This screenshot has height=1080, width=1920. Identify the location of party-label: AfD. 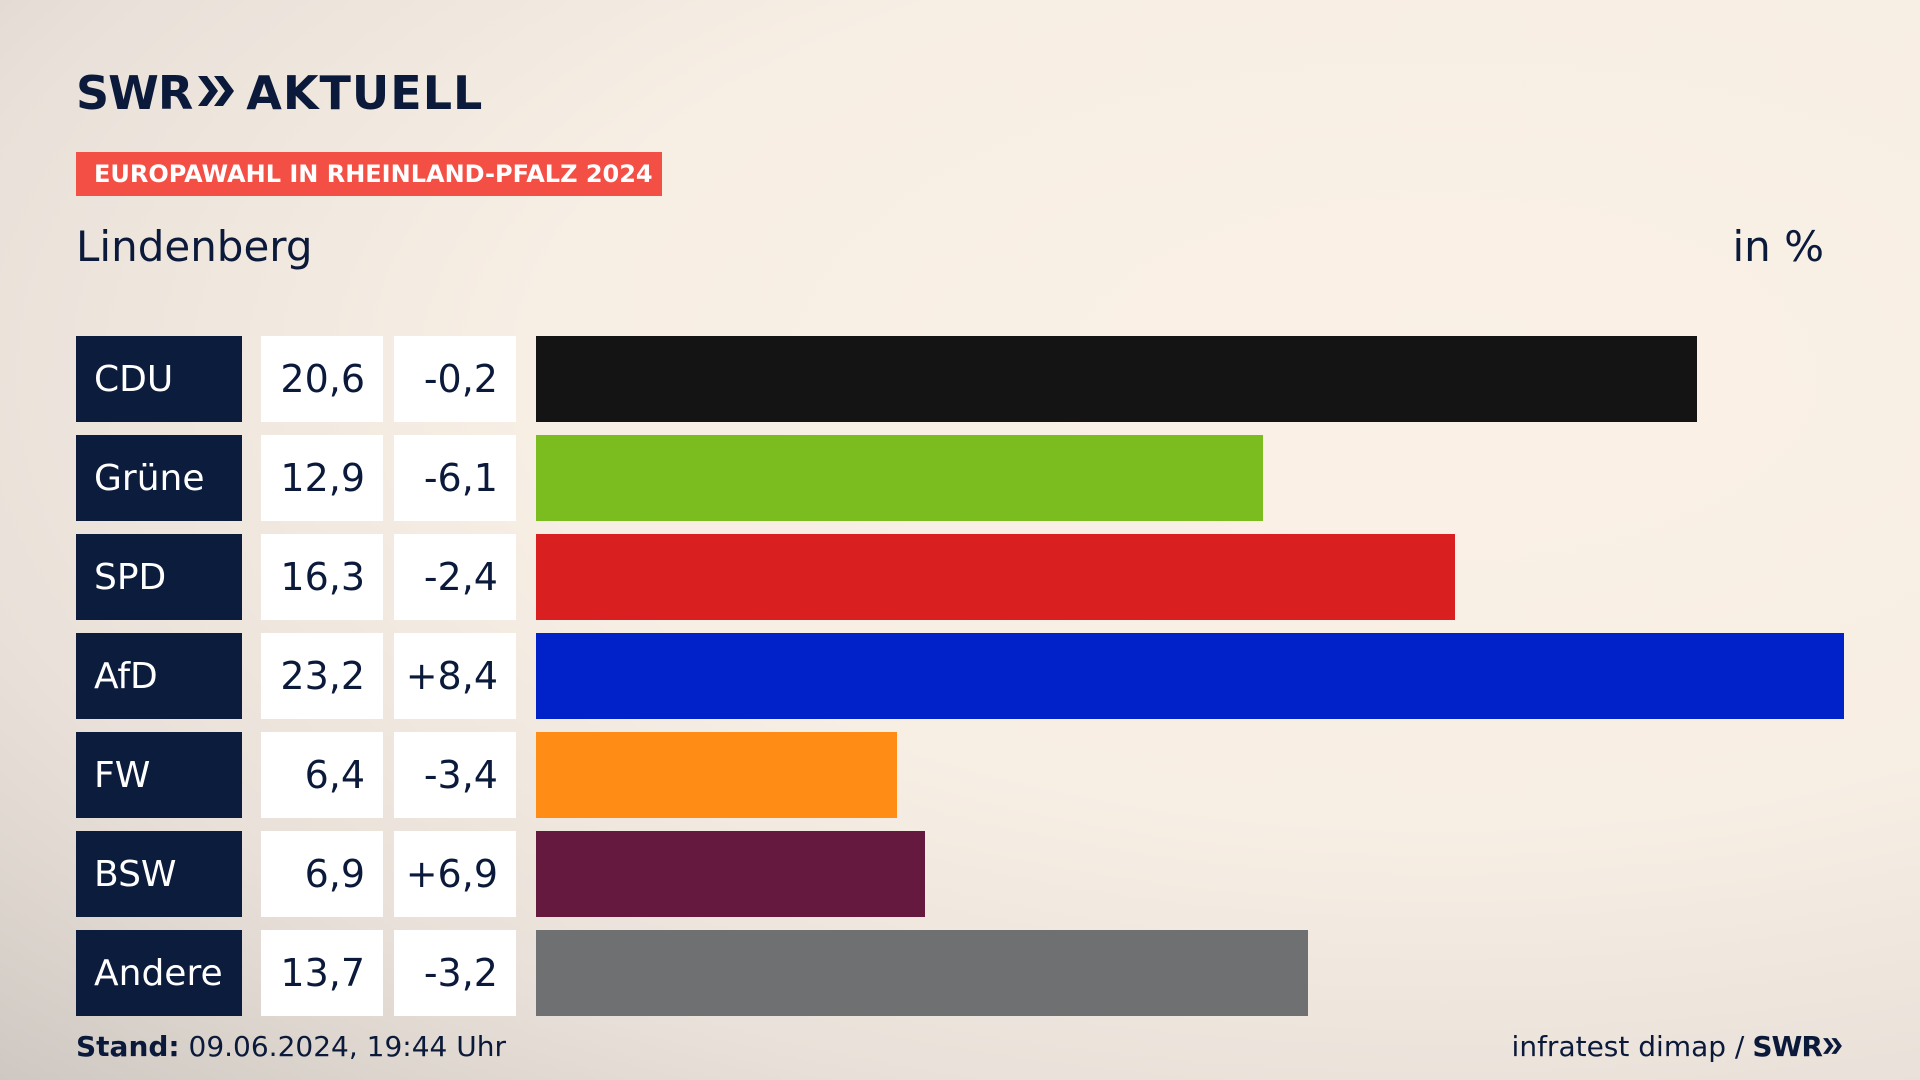
(159, 676).